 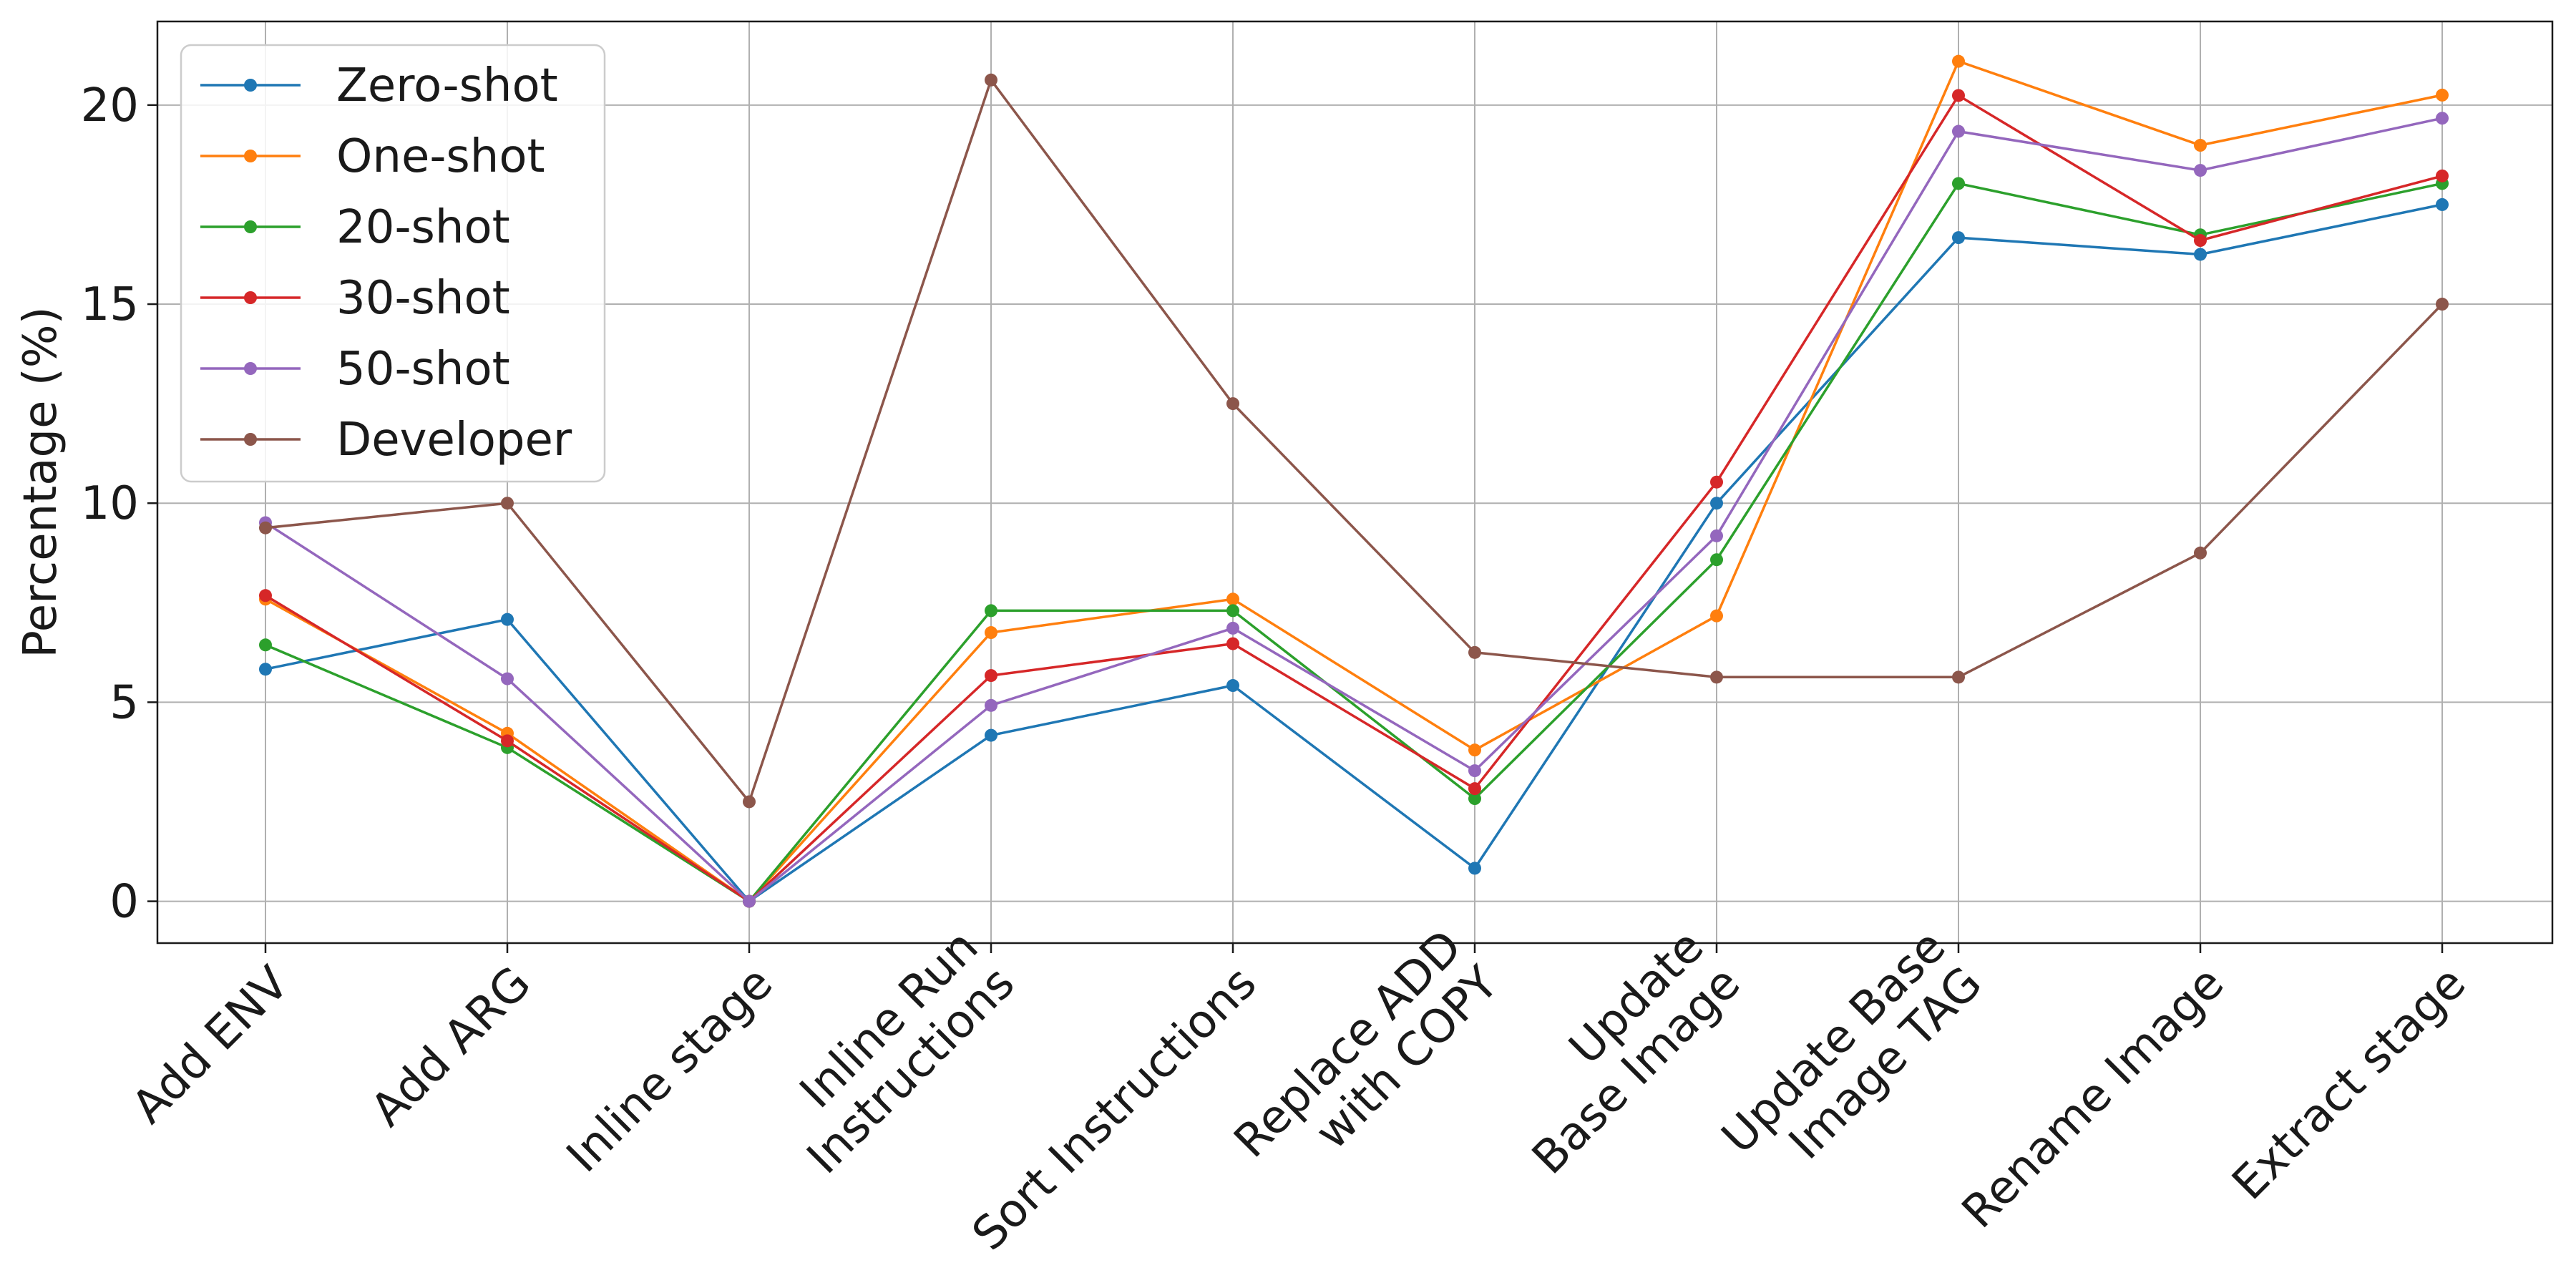 I want to click on legend-item-50-shot: 50-shot, so click(x=355, y=369).